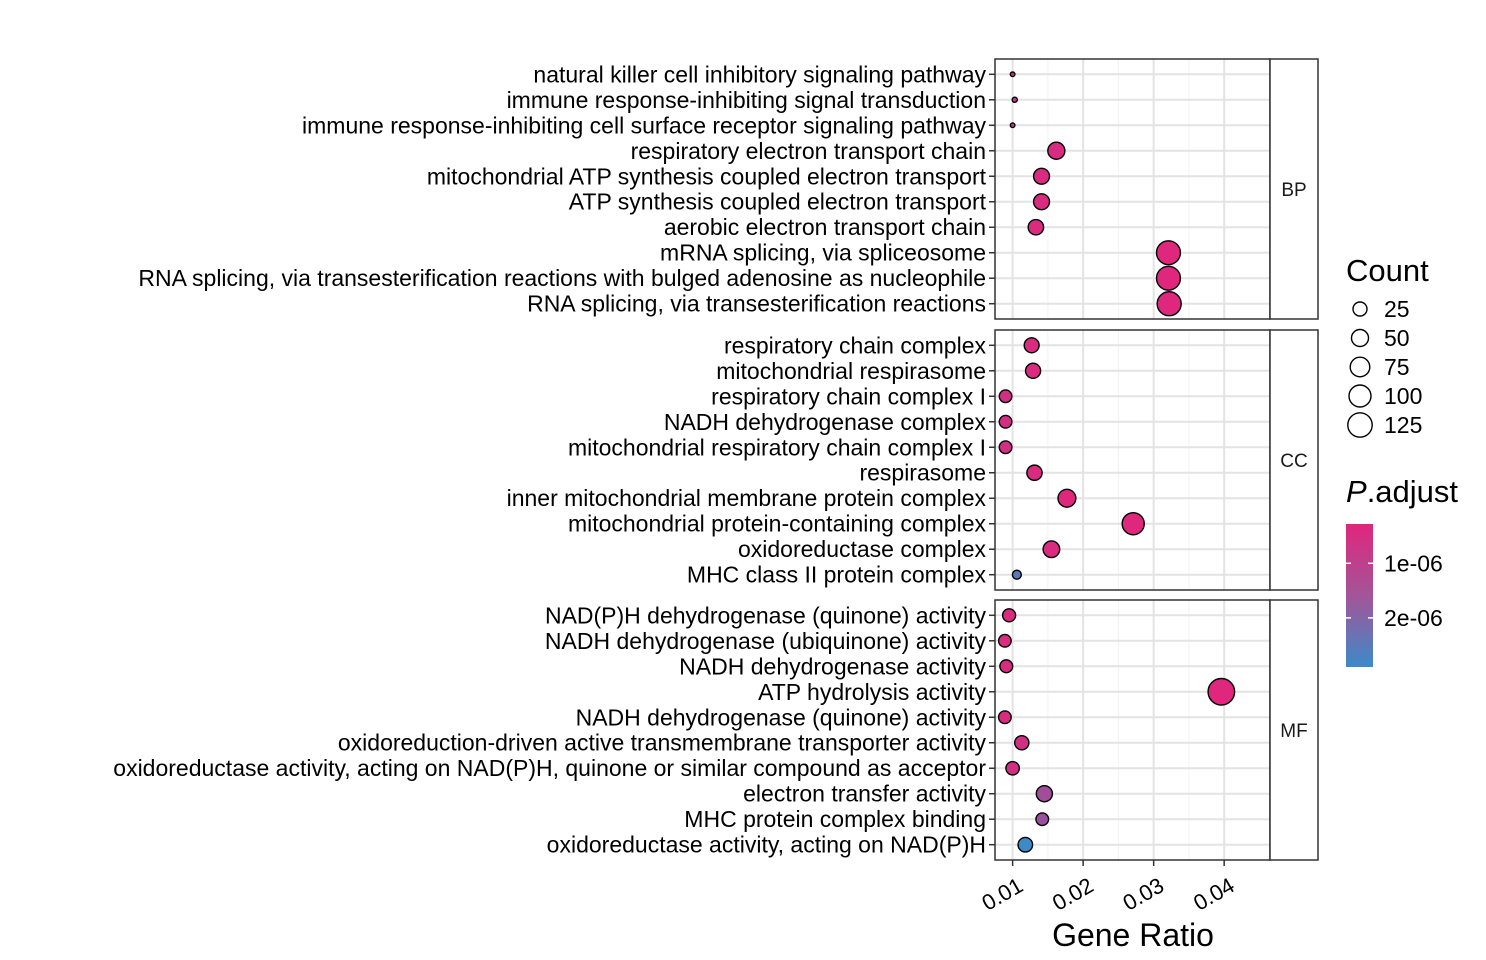  I want to click on term-label: mitochondrial protein-containing complex, so click(777, 524).